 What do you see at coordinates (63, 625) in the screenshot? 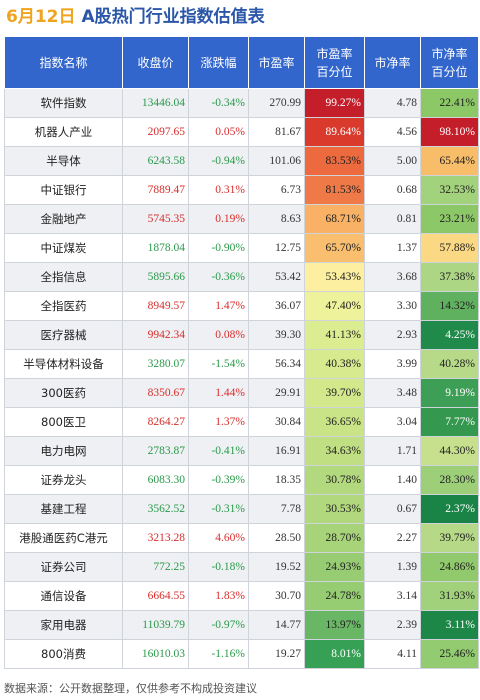
I see `index-name-cell: 家用电器` at bounding box center [63, 625].